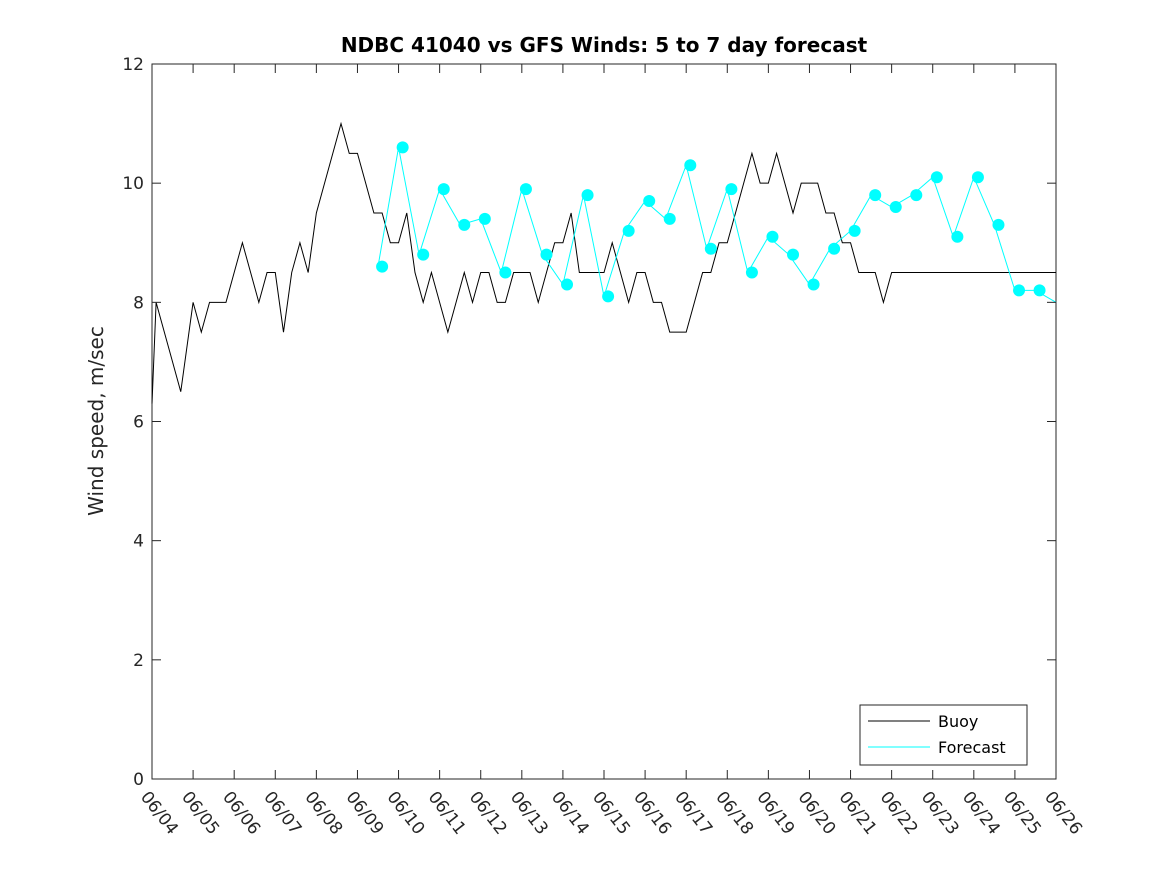 The width and height of the screenshot is (1167, 875). Describe the element at coordinates (1022, 813) in the screenshot. I see `x-tick-label: 06/25` at that location.